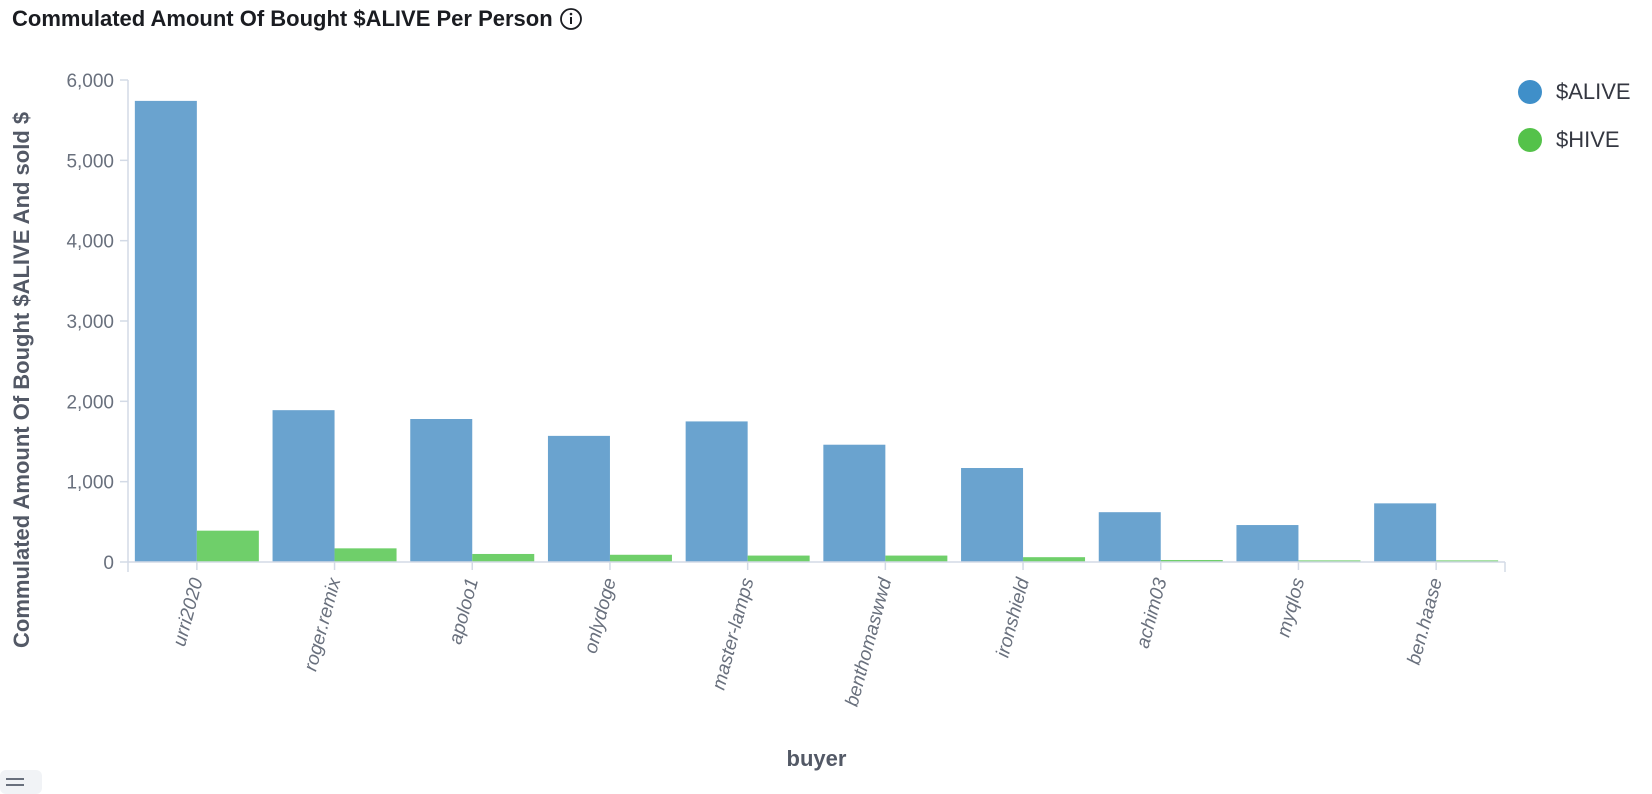 Image resolution: width=1652 pixels, height=794 pixels. What do you see at coordinates (464, 611) in the screenshot?
I see `x-tick-label: apoloo1` at bounding box center [464, 611].